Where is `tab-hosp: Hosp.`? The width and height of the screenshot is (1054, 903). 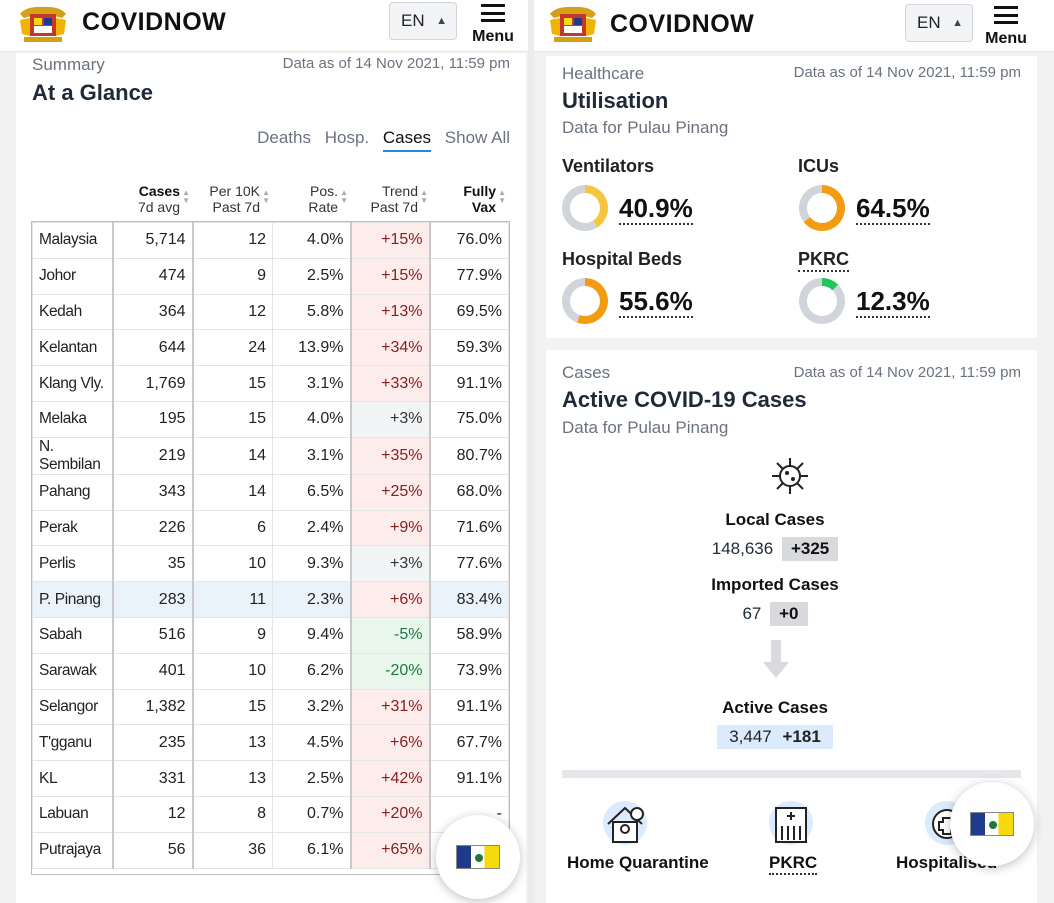 tab-hosp: Hosp. is located at coordinates (347, 137).